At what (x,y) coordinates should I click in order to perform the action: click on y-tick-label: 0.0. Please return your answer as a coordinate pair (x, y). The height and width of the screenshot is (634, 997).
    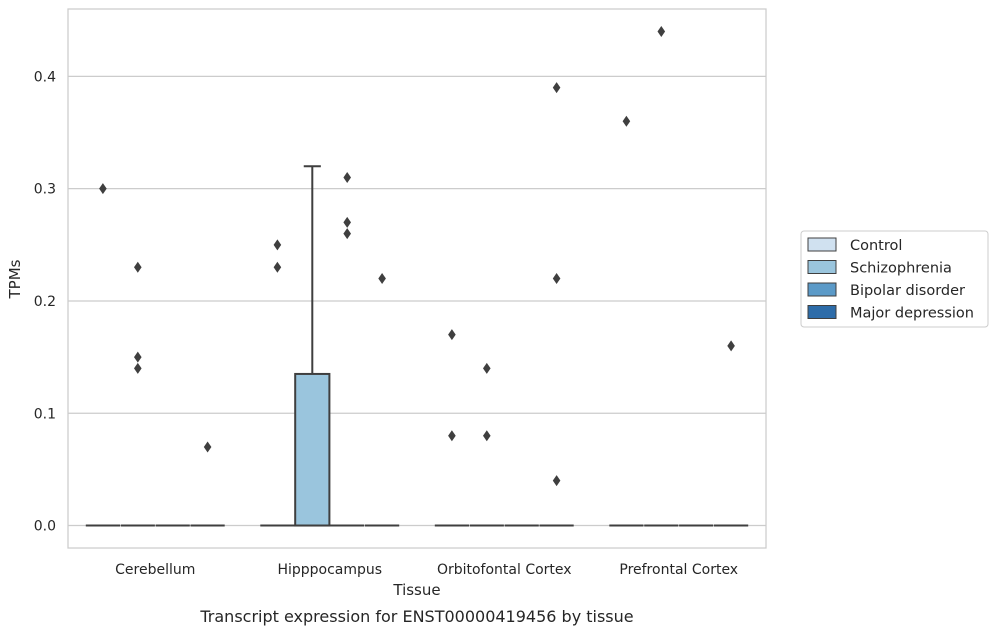
    Looking at the image, I should click on (45, 527).